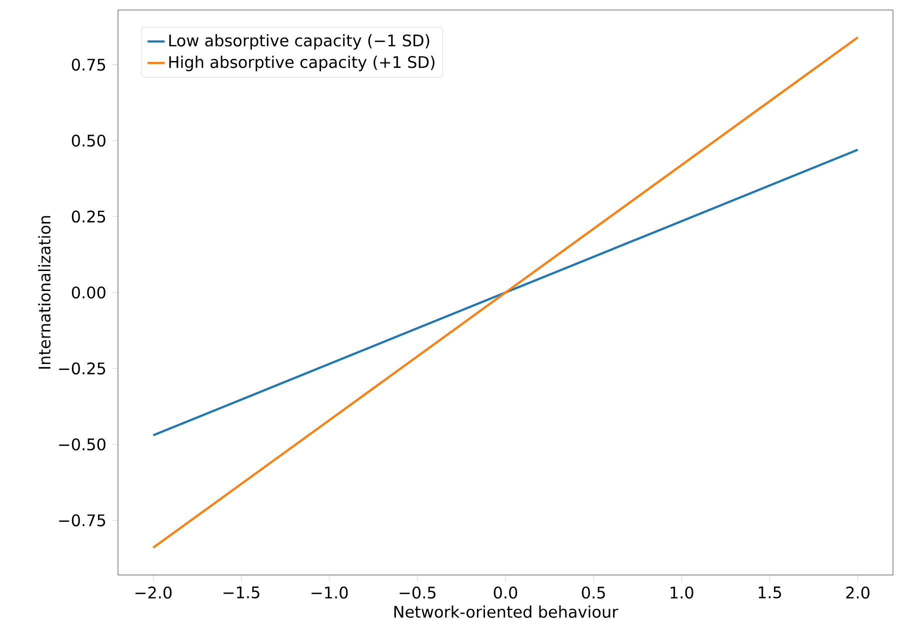 Image resolution: width=901 pixels, height=640 pixels. I want to click on x-tick-label: 1.0, so click(682, 592).